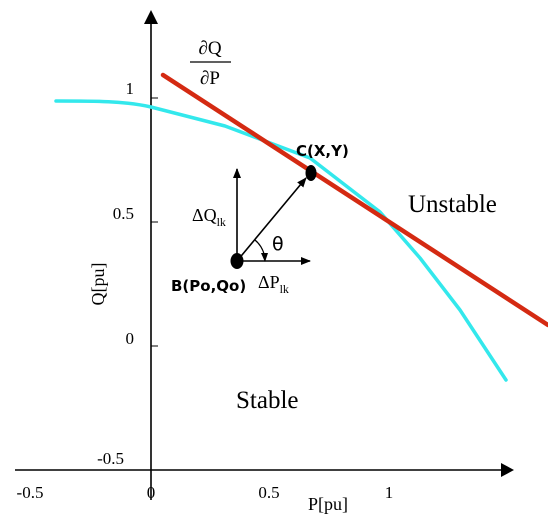 The width and height of the screenshot is (548, 518). Describe the element at coordinates (278, 244) in the screenshot. I see `theta-label: θ` at that location.